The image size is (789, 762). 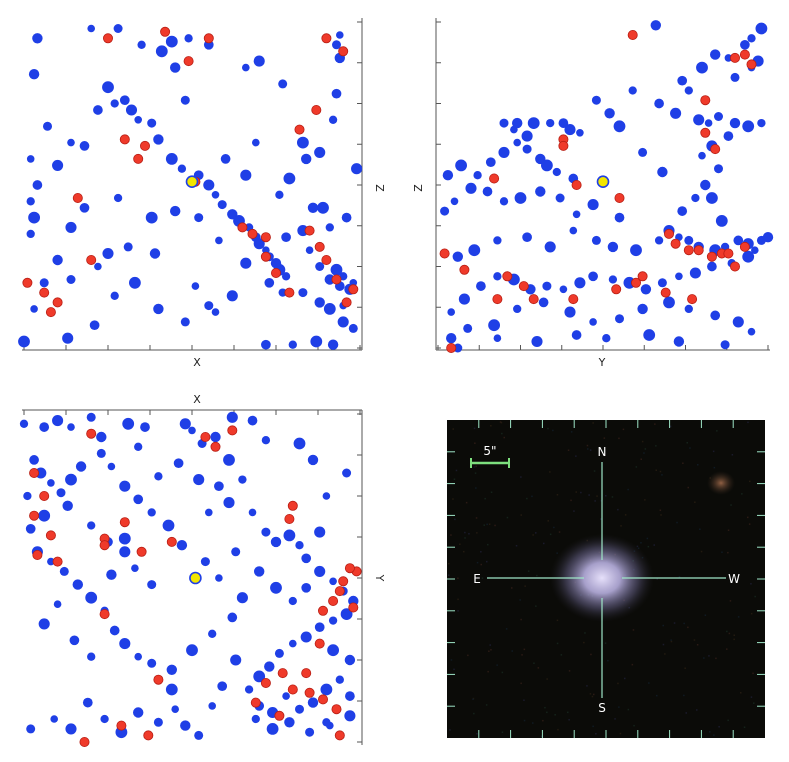 I want to click on y-axis-label: Y, so click(x=379, y=578).